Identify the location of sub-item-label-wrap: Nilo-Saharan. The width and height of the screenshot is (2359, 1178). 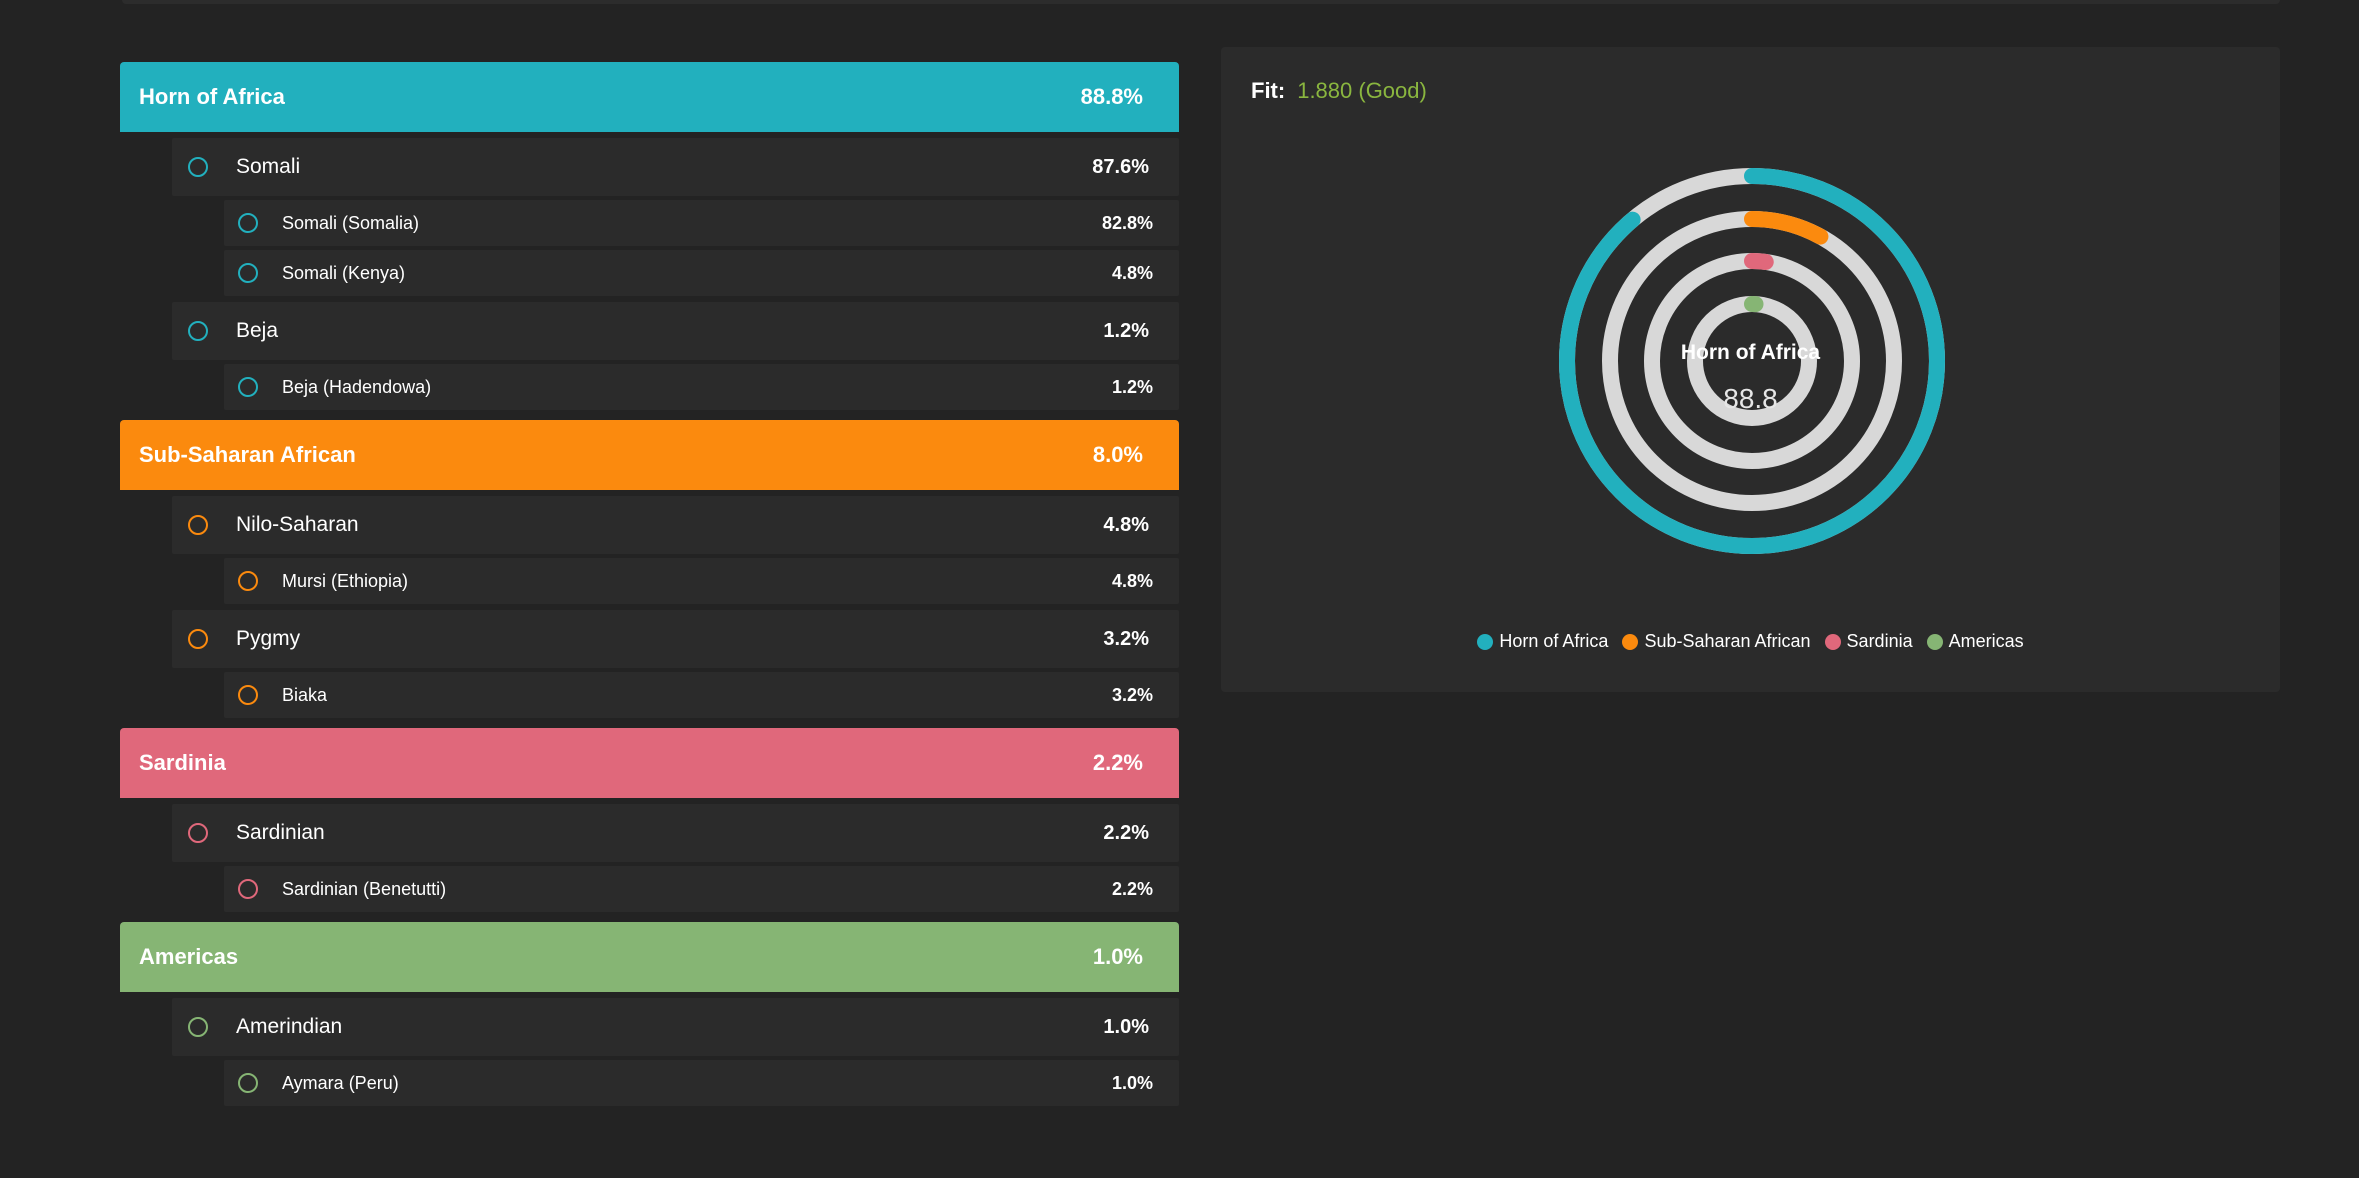
(273, 525).